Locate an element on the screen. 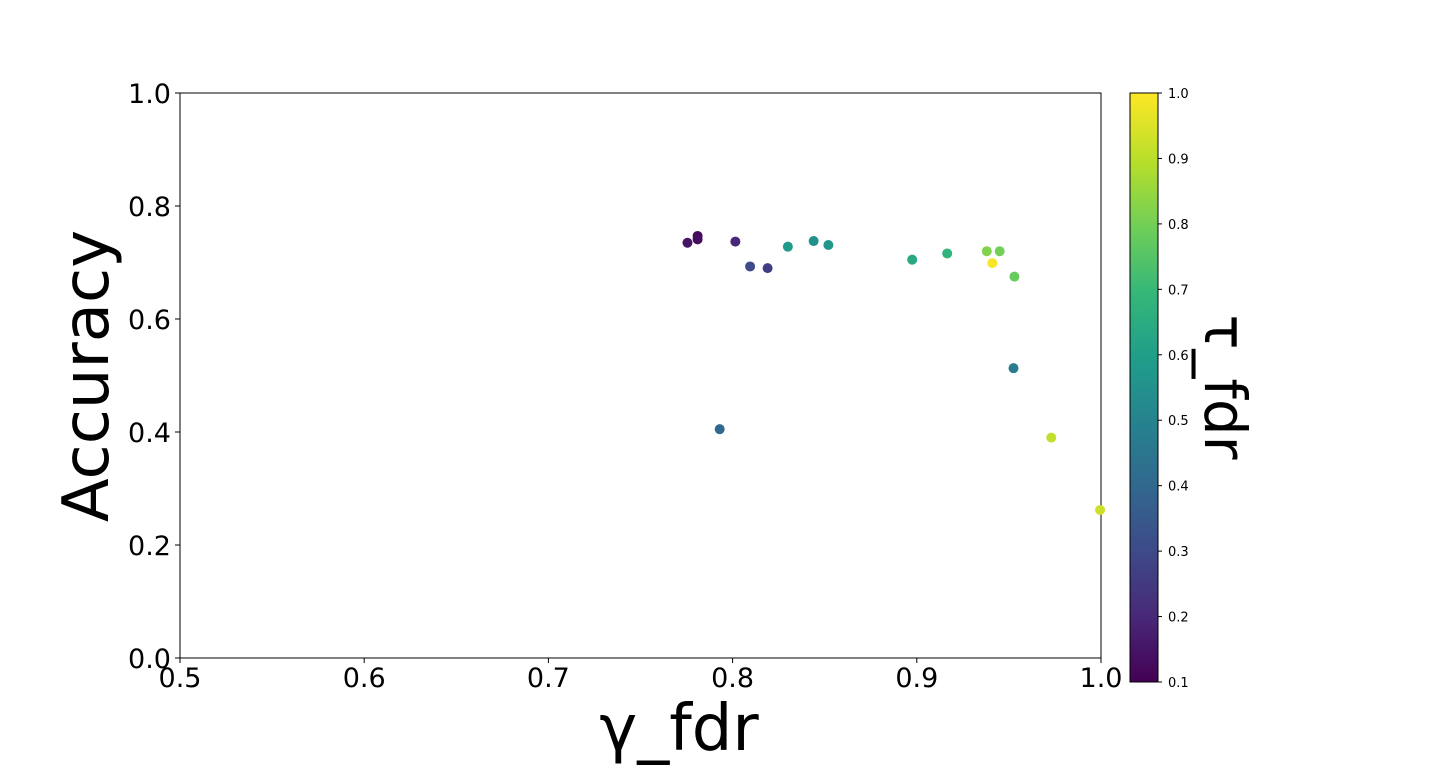 The image size is (1440, 766). colorbar is located at coordinates (1144, 387).